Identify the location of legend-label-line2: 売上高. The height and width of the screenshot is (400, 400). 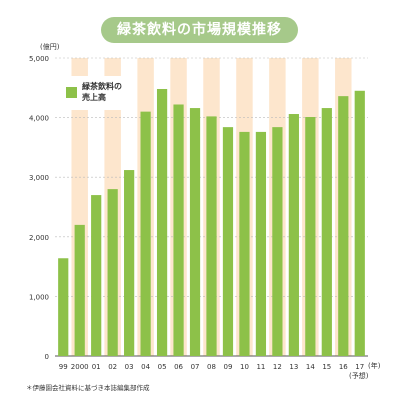
(94, 97).